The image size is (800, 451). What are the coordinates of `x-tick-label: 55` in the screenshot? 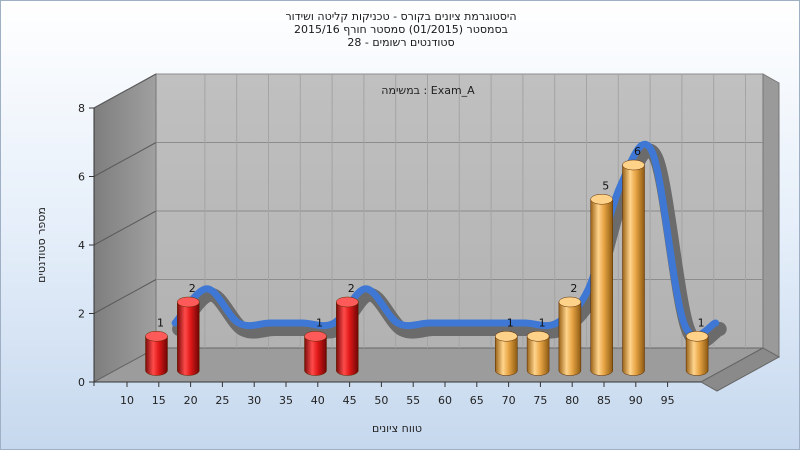 It's located at (413, 400).